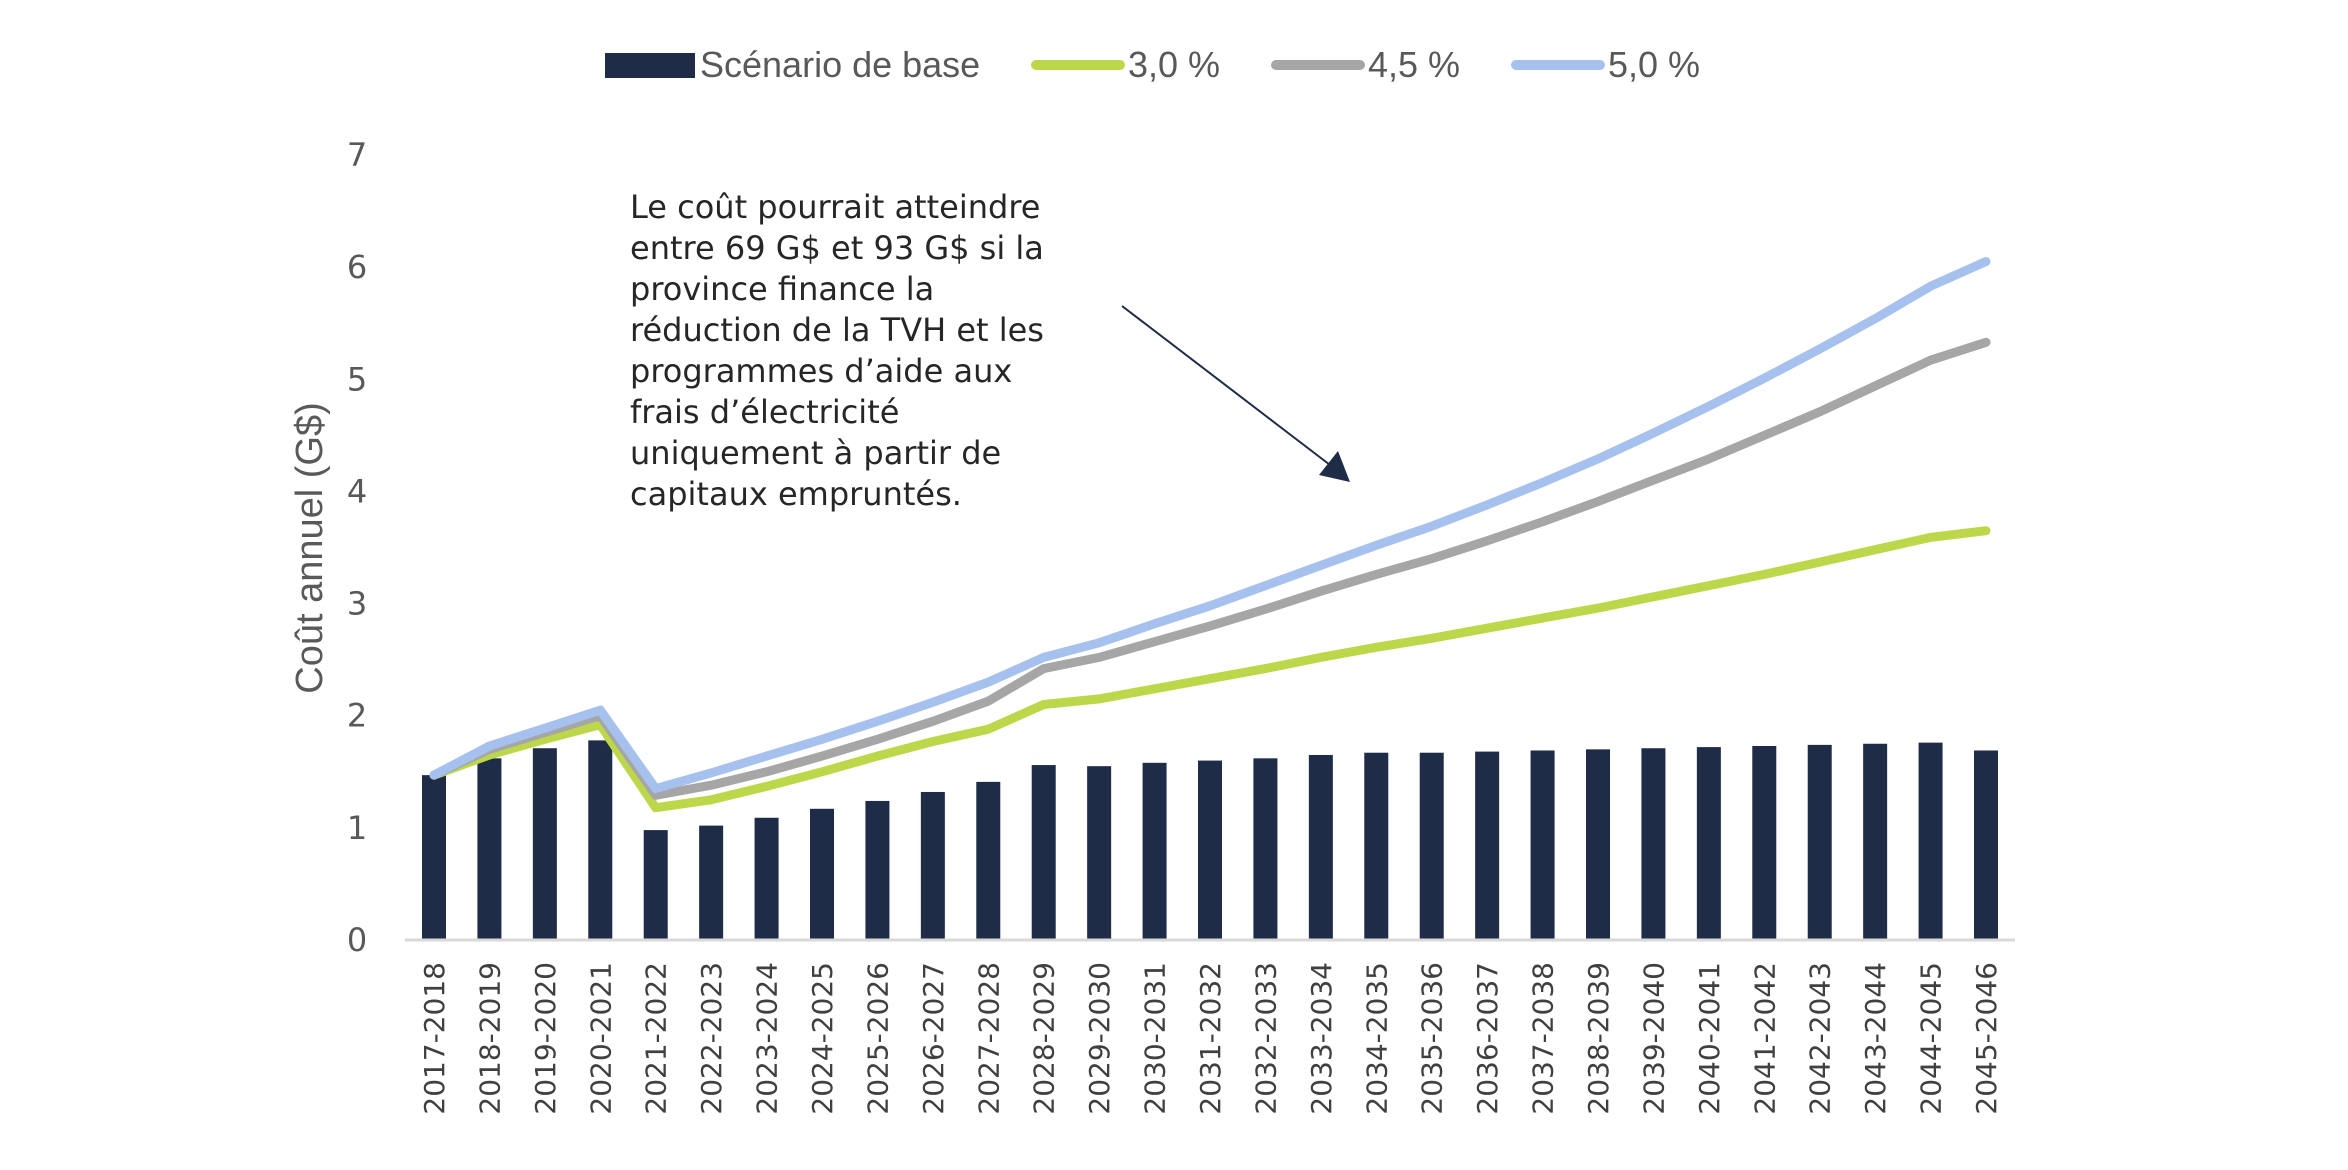 Image resolution: width=2348 pixels, height=1170 pixels. What do you see at coordinates (1321, 1038) in the screenshot?
I see `x-tick-label: 2033-2034` at bounding box center [1321, 1038].